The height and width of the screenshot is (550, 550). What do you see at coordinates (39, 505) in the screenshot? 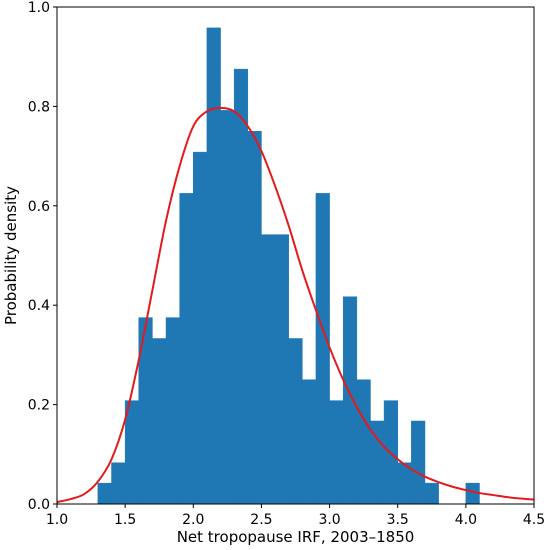
I see `y-tick-label: 0.0` at bounding box center [39, 505].